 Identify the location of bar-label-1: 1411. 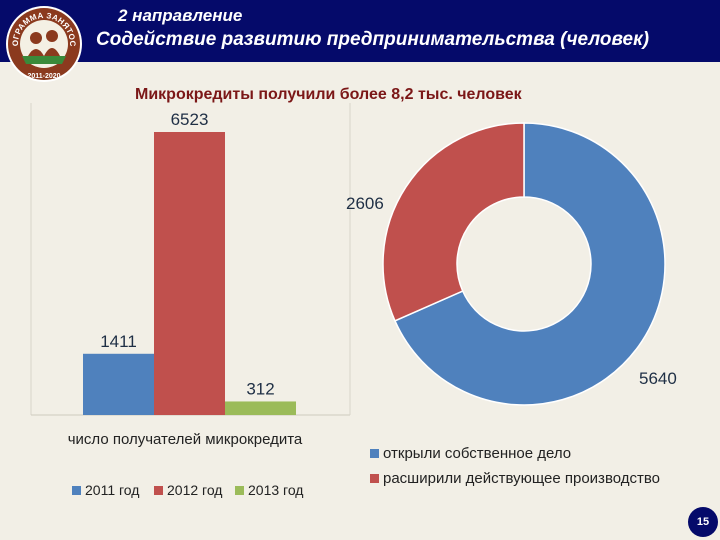
(118, 341).